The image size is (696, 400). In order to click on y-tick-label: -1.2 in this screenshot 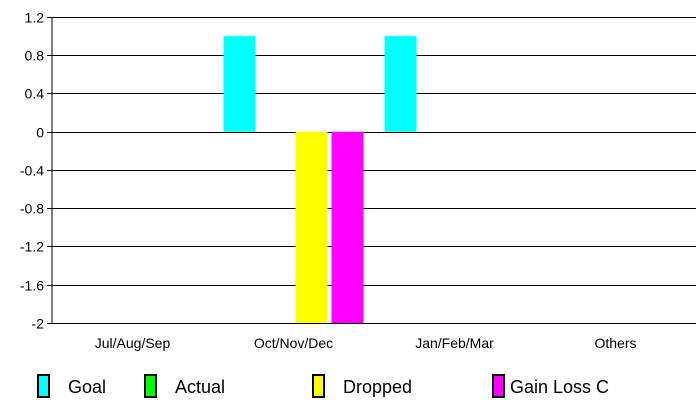, I will do `click(32, 247)`.